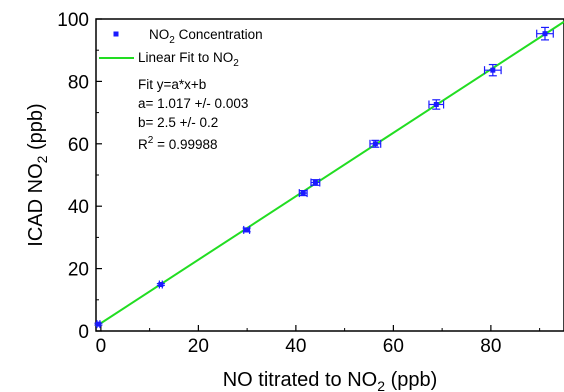  Describe the element at coordinates (83, 332) in the screenshot. I see `y-tick-label: 0` at that location.